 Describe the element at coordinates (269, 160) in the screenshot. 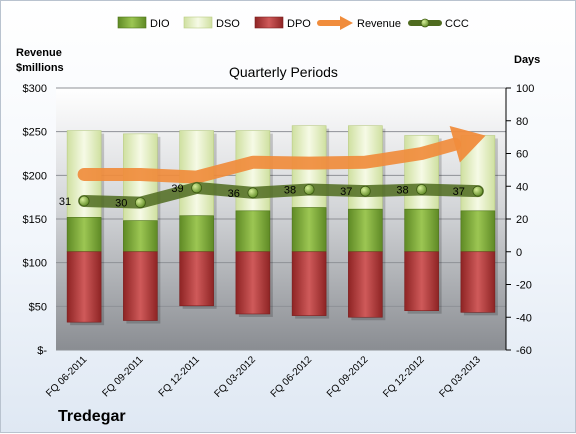

I see `revenue-line` at that location.